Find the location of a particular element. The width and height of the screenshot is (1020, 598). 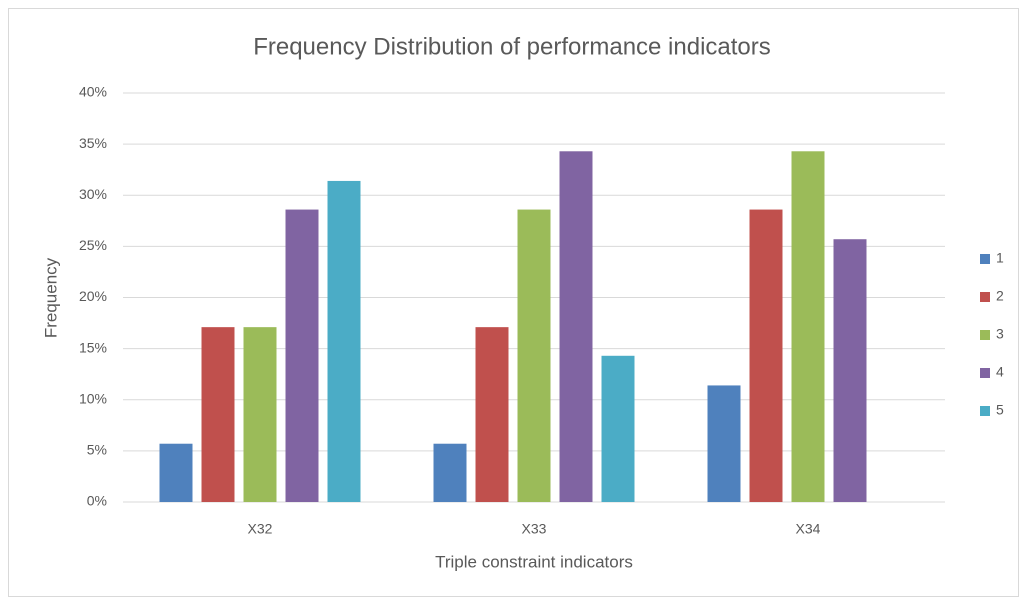

legend-label: 2 is located at coordinates (1000, 296).